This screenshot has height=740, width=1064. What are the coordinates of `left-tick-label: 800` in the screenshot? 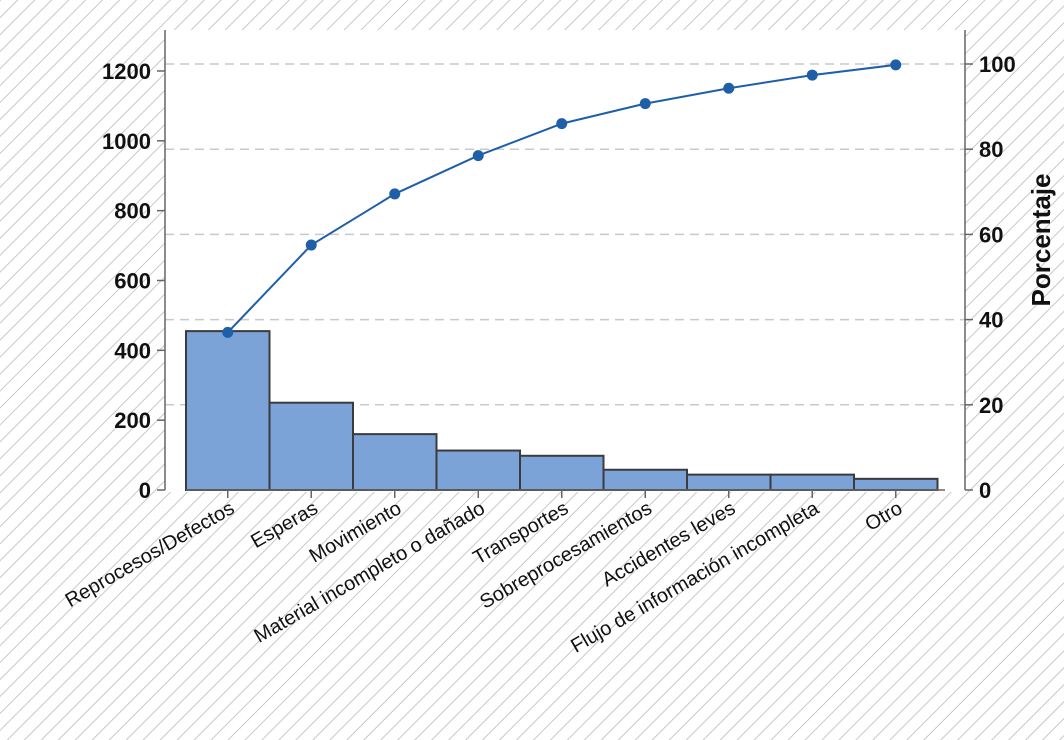 It's located at (132, 211).